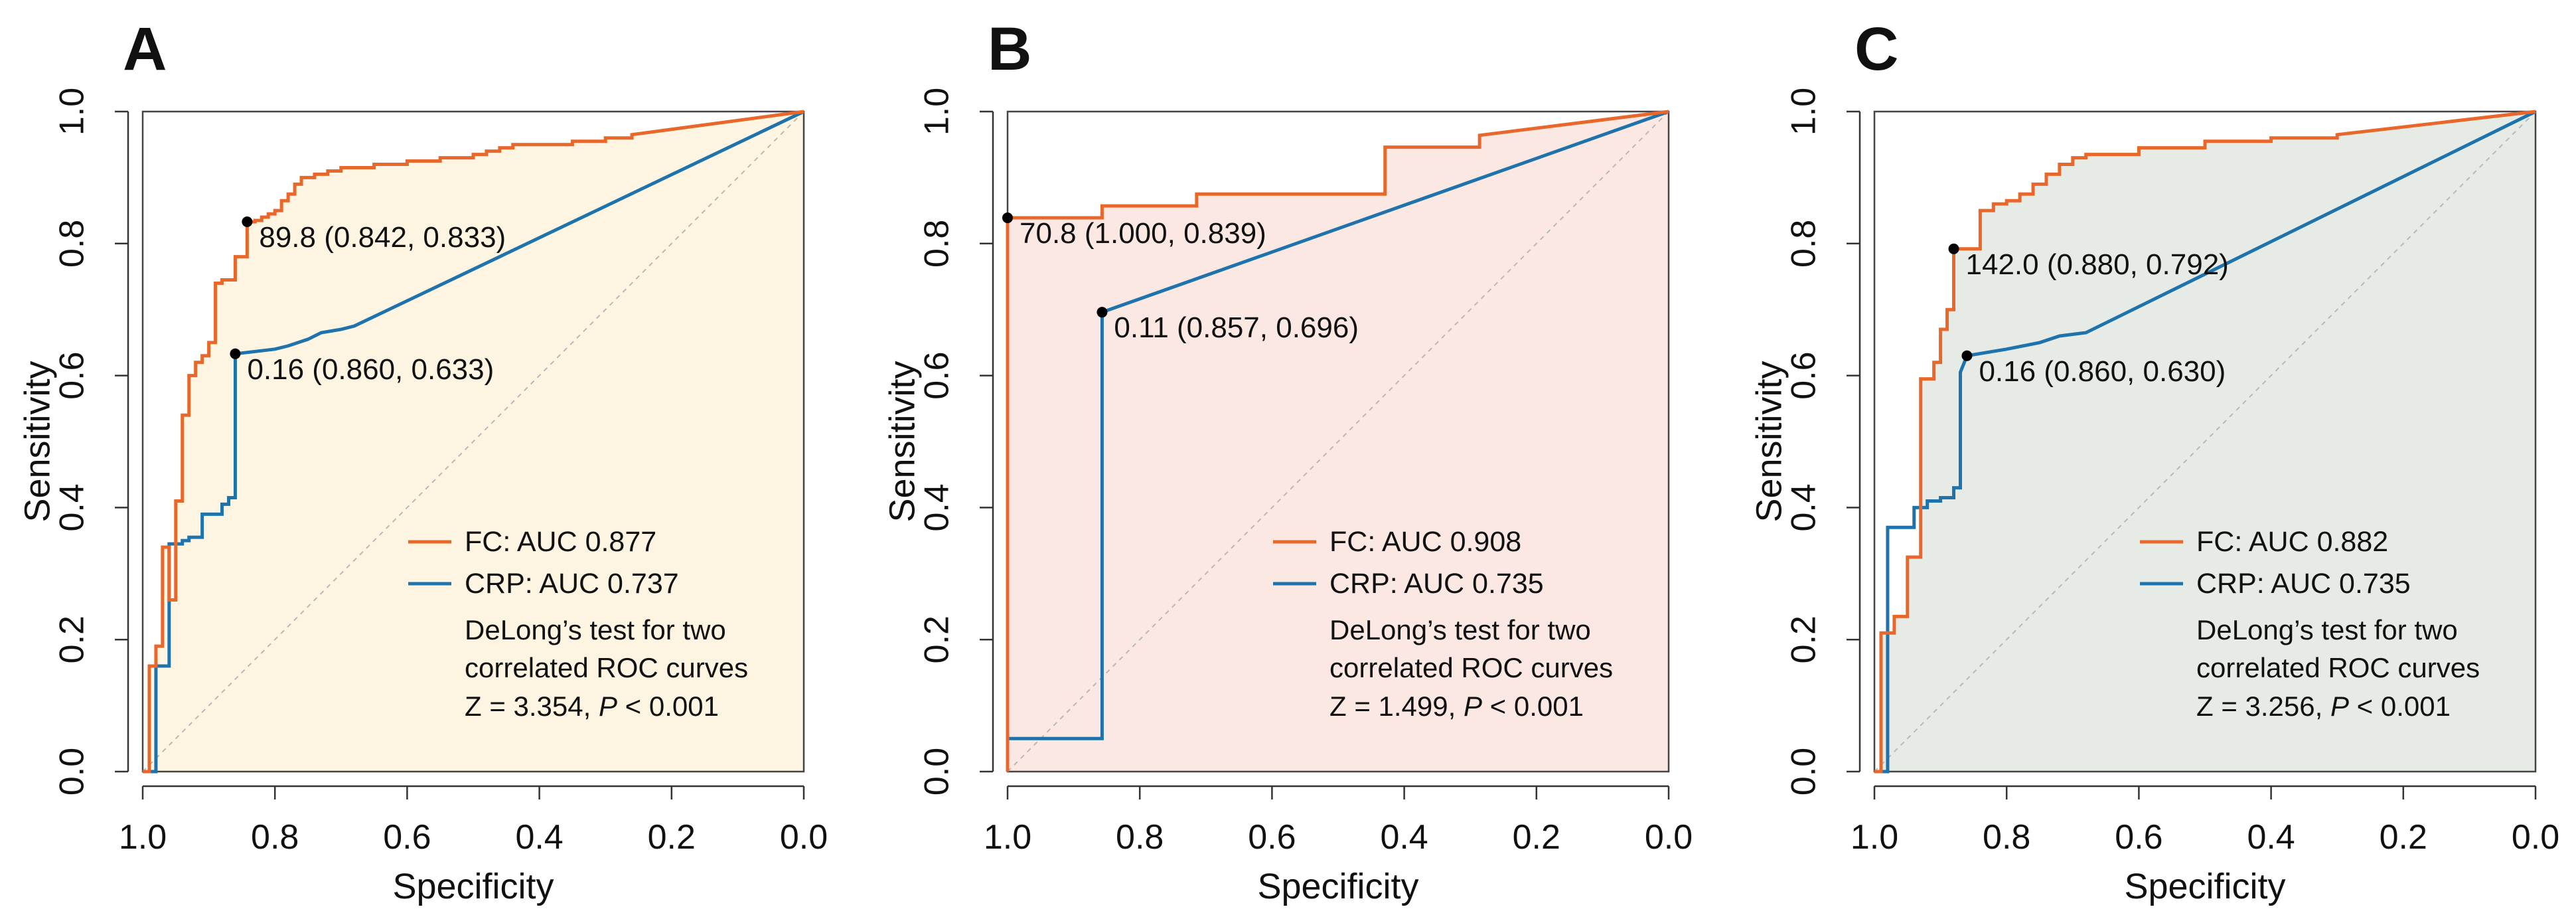 This screenshot has height=919, width=2576. I want to click on z-statistic: Z = 3.354,, so click(532, 706).